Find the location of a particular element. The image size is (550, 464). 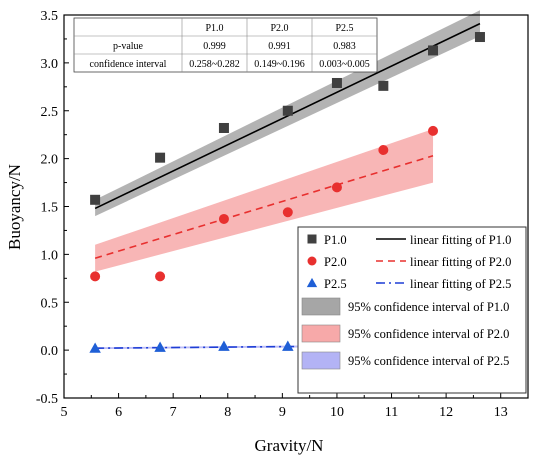

table-frame is located at coordinates (225, 45).